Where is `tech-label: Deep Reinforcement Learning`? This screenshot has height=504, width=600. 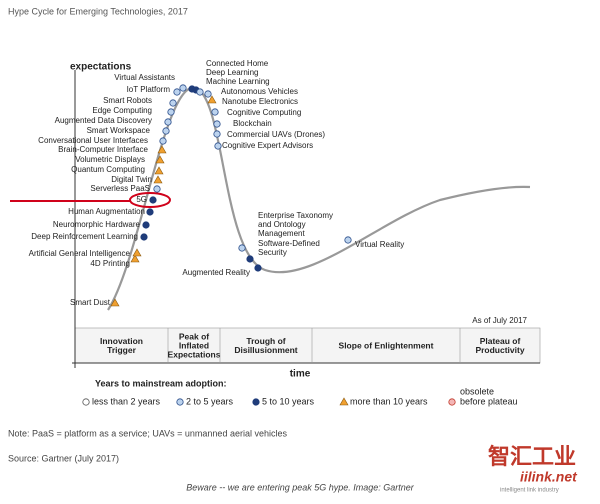
tech-label: Deep Reinforcement Learning is located at coordinates (84, 236).